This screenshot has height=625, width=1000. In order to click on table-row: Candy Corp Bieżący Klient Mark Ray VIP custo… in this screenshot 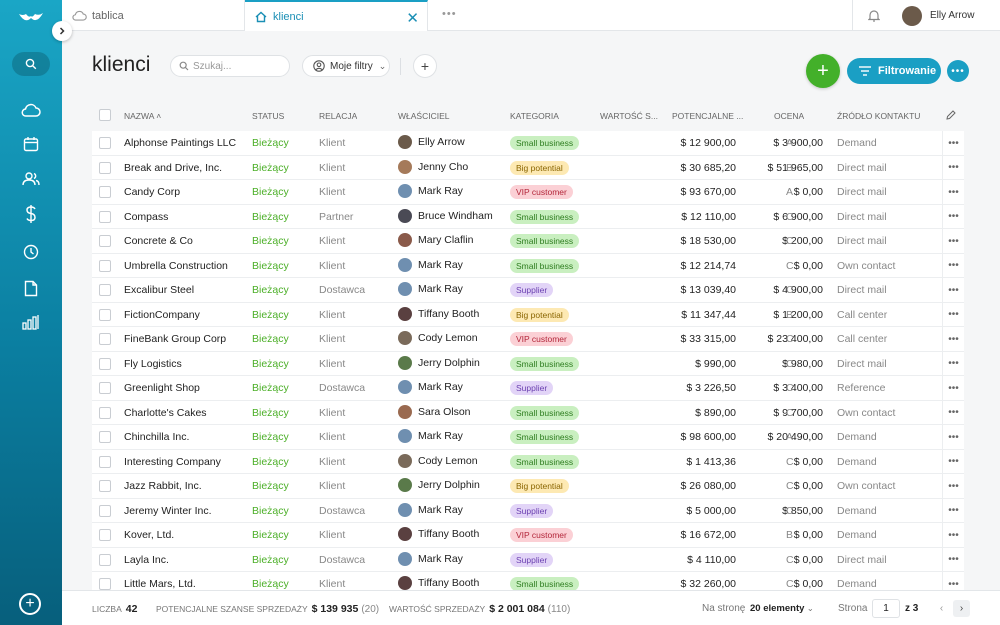, I will do `click(528, 192)`.